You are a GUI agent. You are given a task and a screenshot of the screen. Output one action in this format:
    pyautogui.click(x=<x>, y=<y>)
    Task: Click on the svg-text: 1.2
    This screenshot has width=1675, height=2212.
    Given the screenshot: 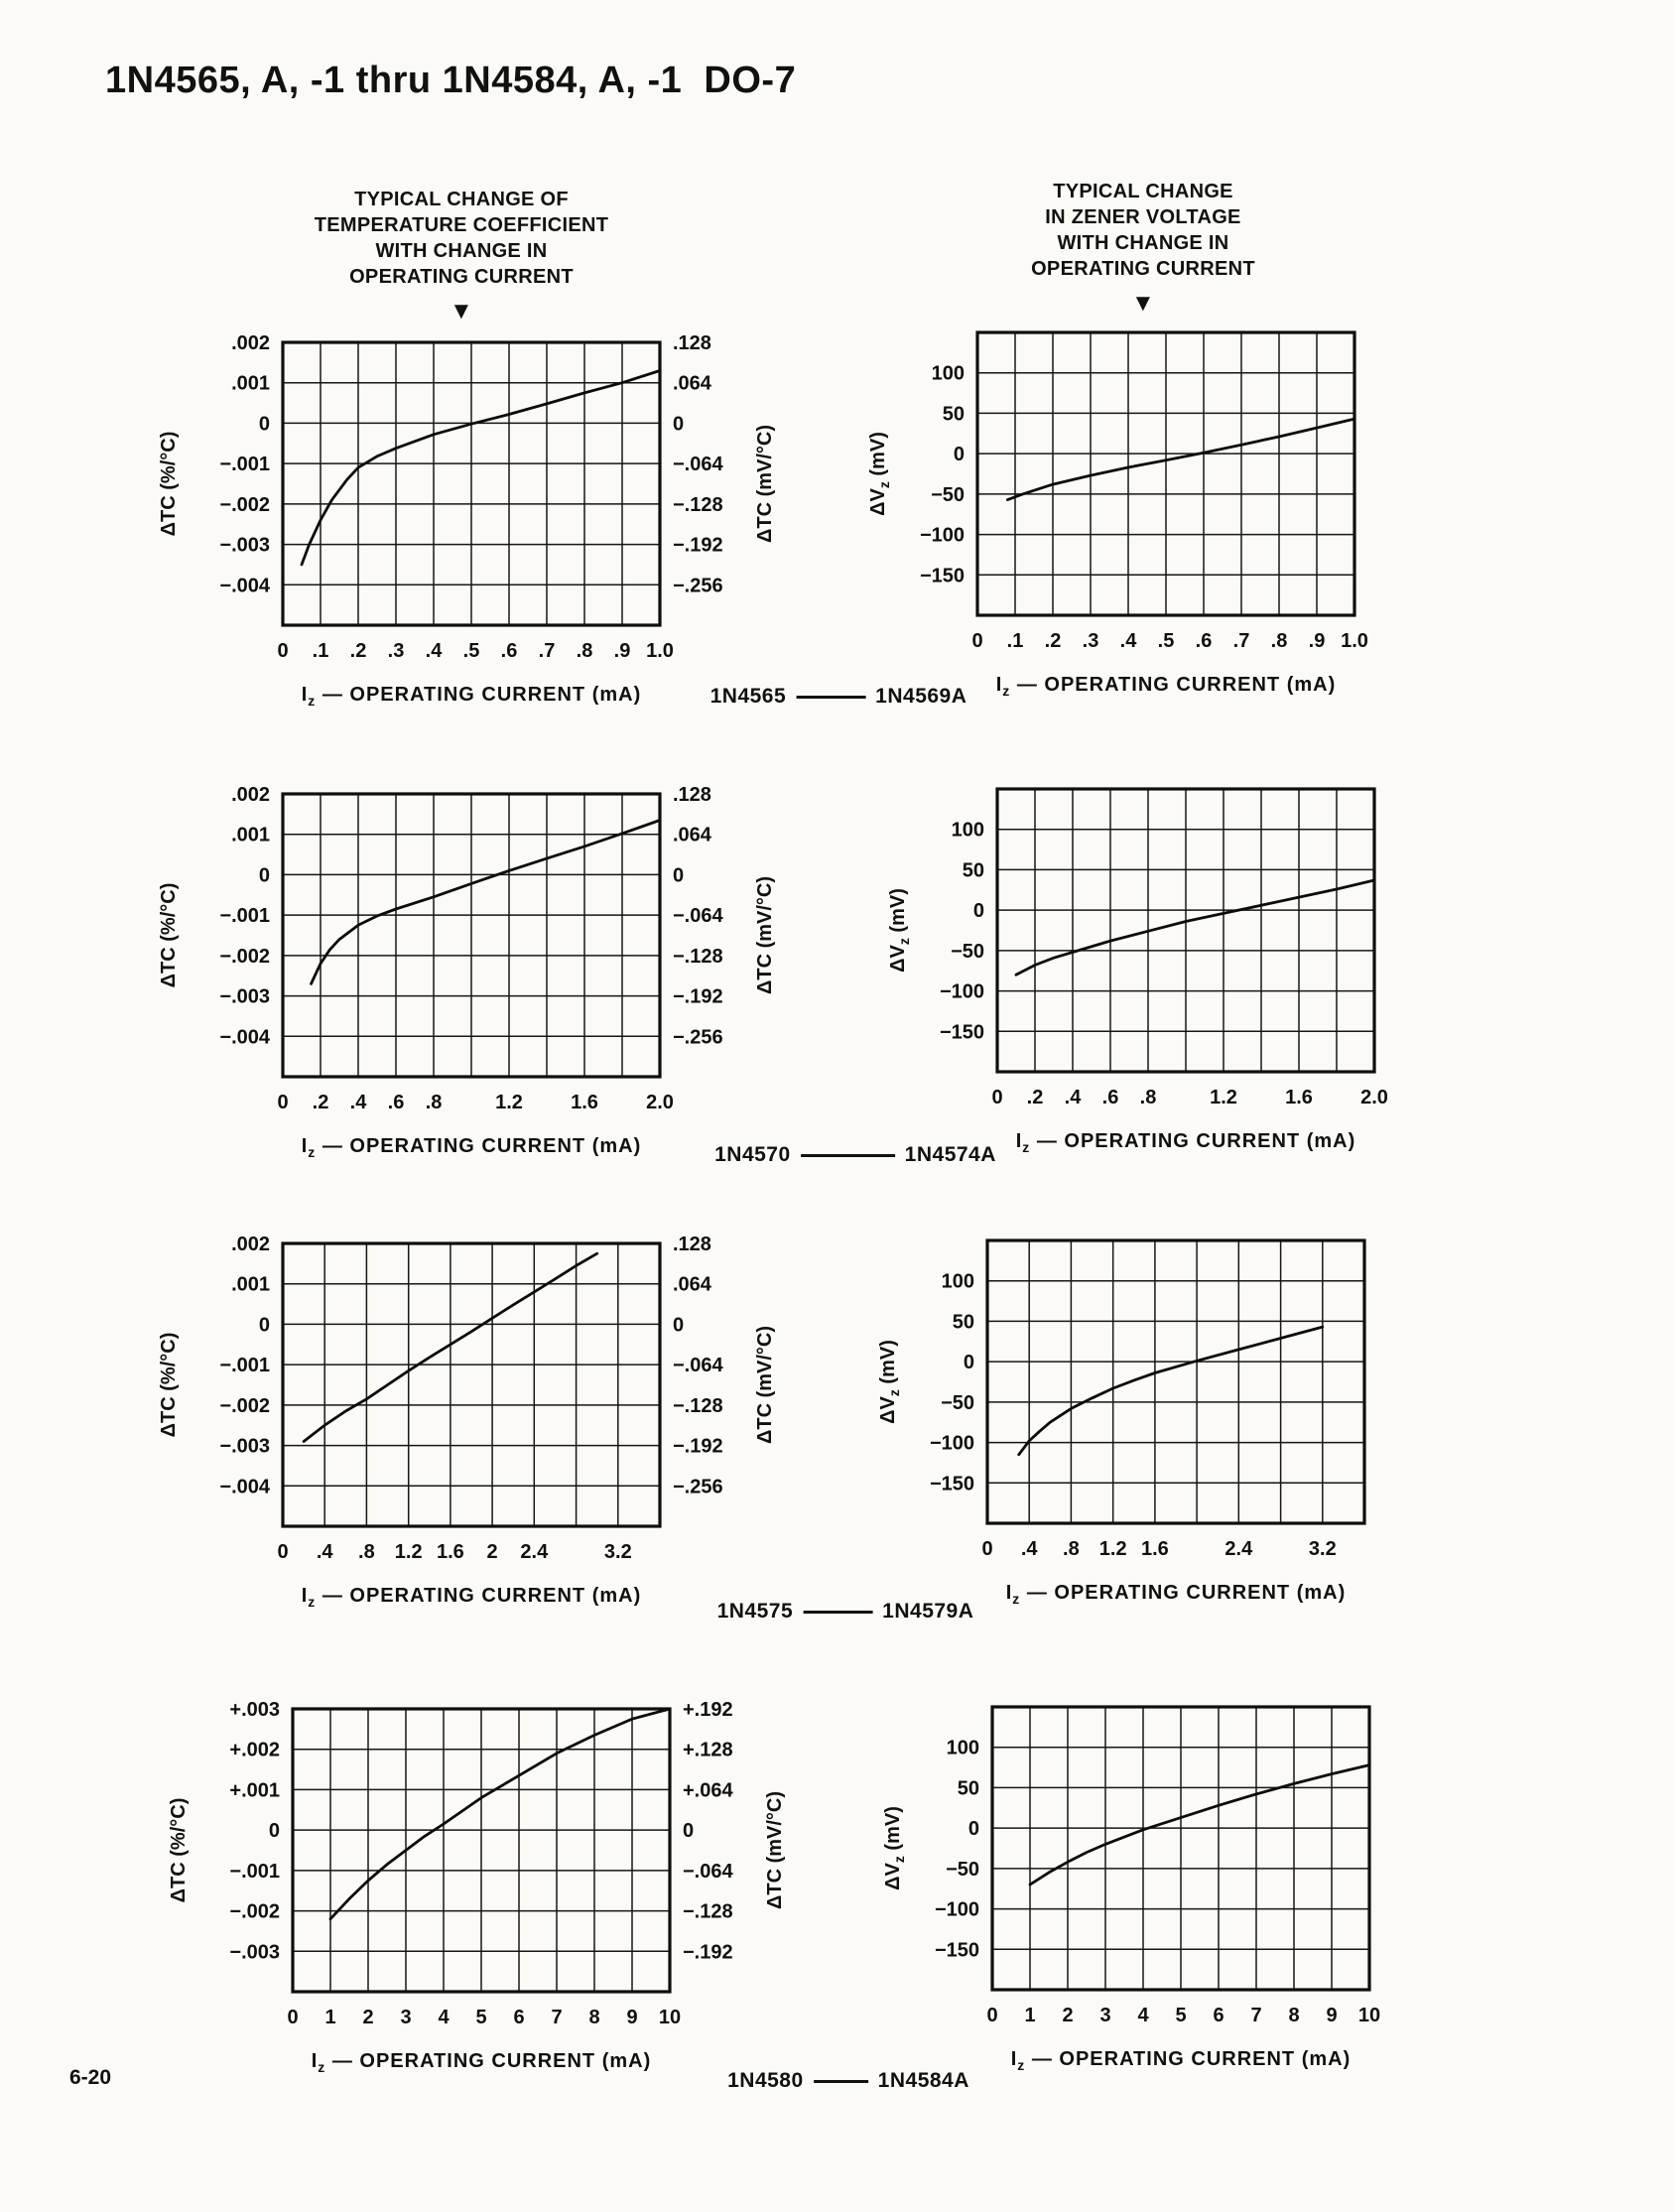 What is the action you would take?
    pyautogui.click(x=1223, y=1097)
    